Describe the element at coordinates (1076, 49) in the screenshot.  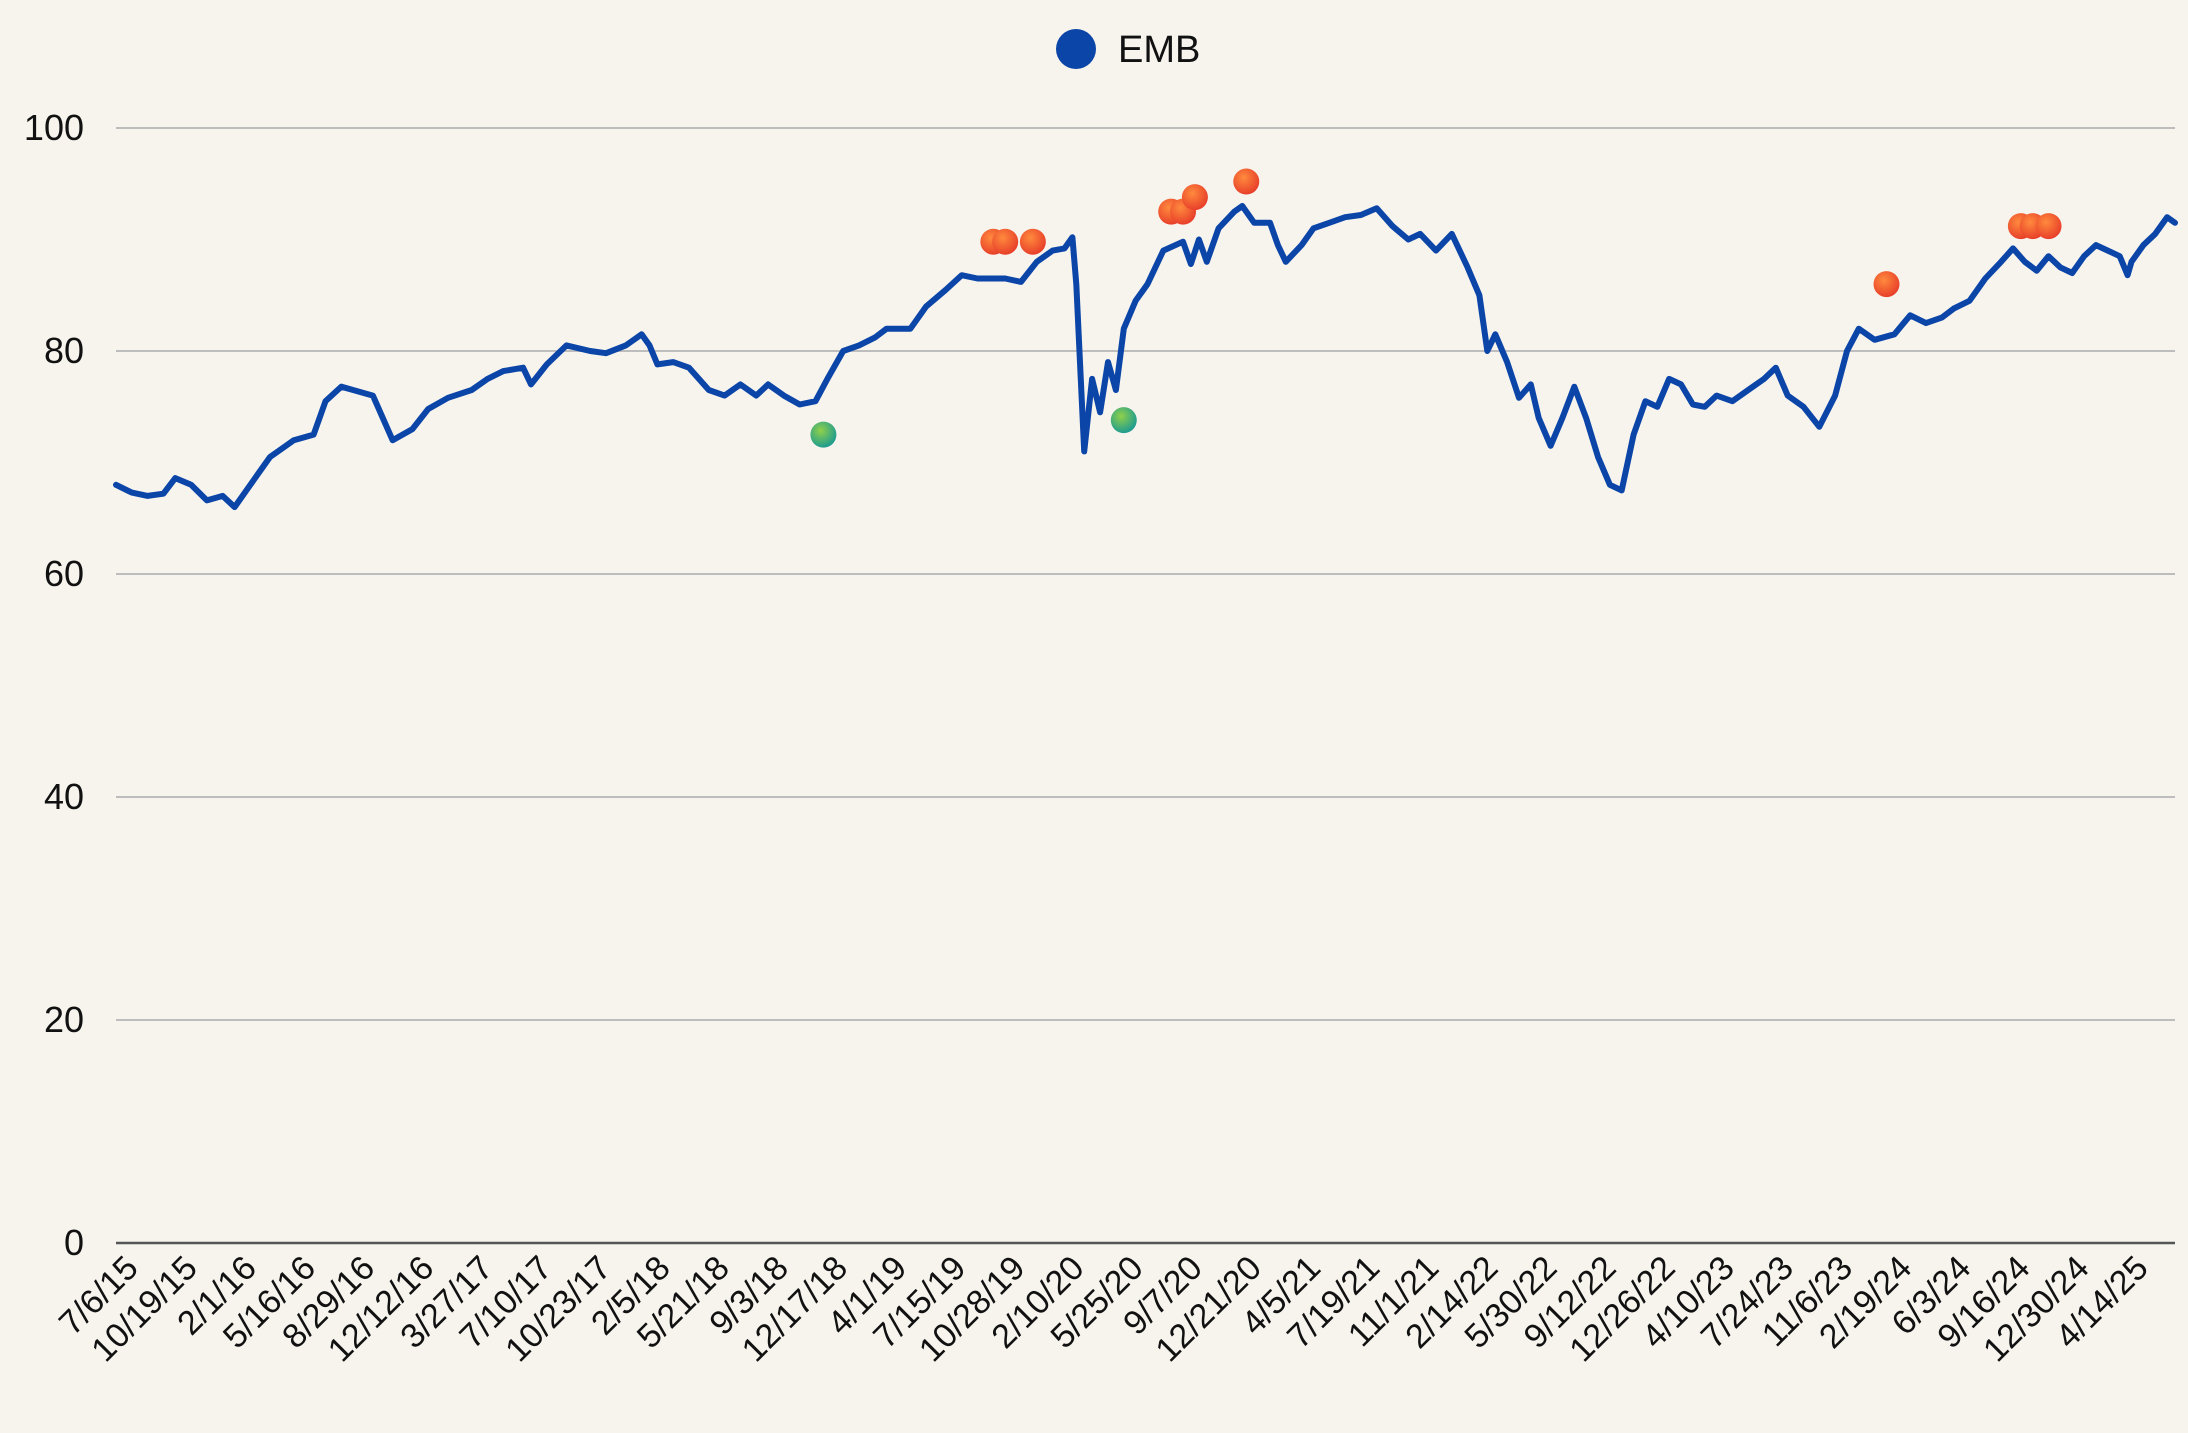
I see `legend-swatch-emb` at that location.